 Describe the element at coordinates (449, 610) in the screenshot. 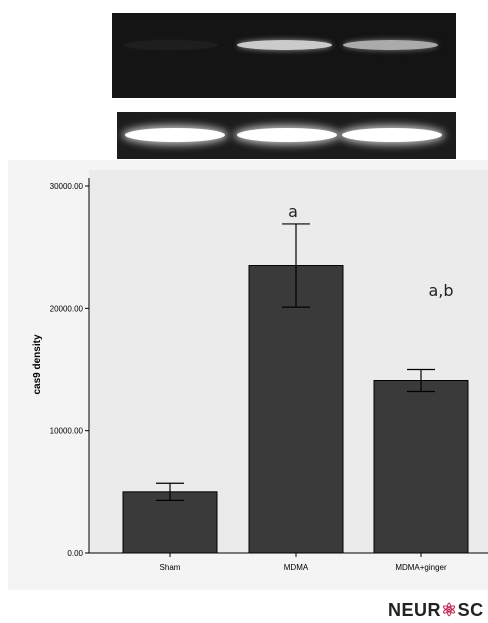

I see `watermark-logo-icon: ⚛` at that location.